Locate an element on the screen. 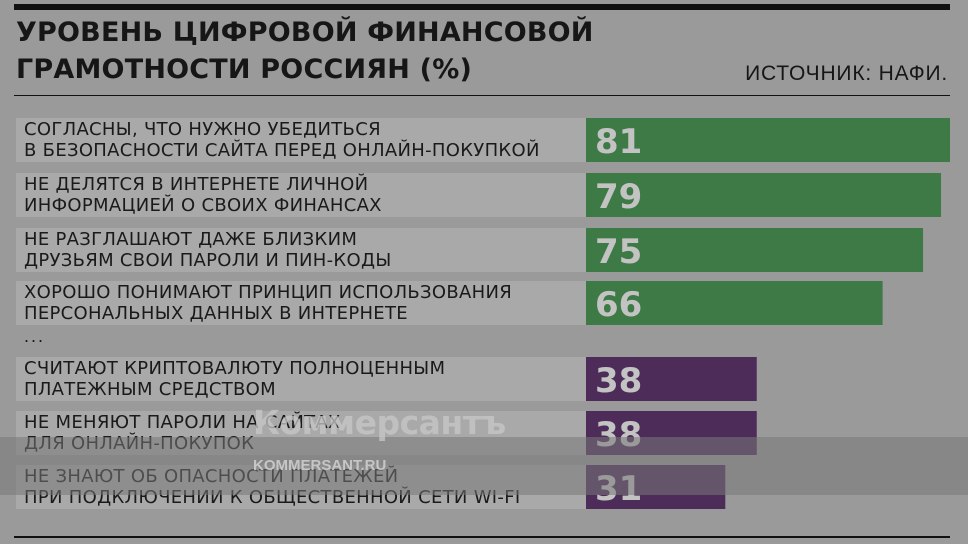 Image resolution: width=968 pixels, height=544 pixels. category-label: СЧИТАЮТ КРИПТОВАЛЮТУ ПОЛНОЦЕННЫМ is located at coordinates (234, 368).